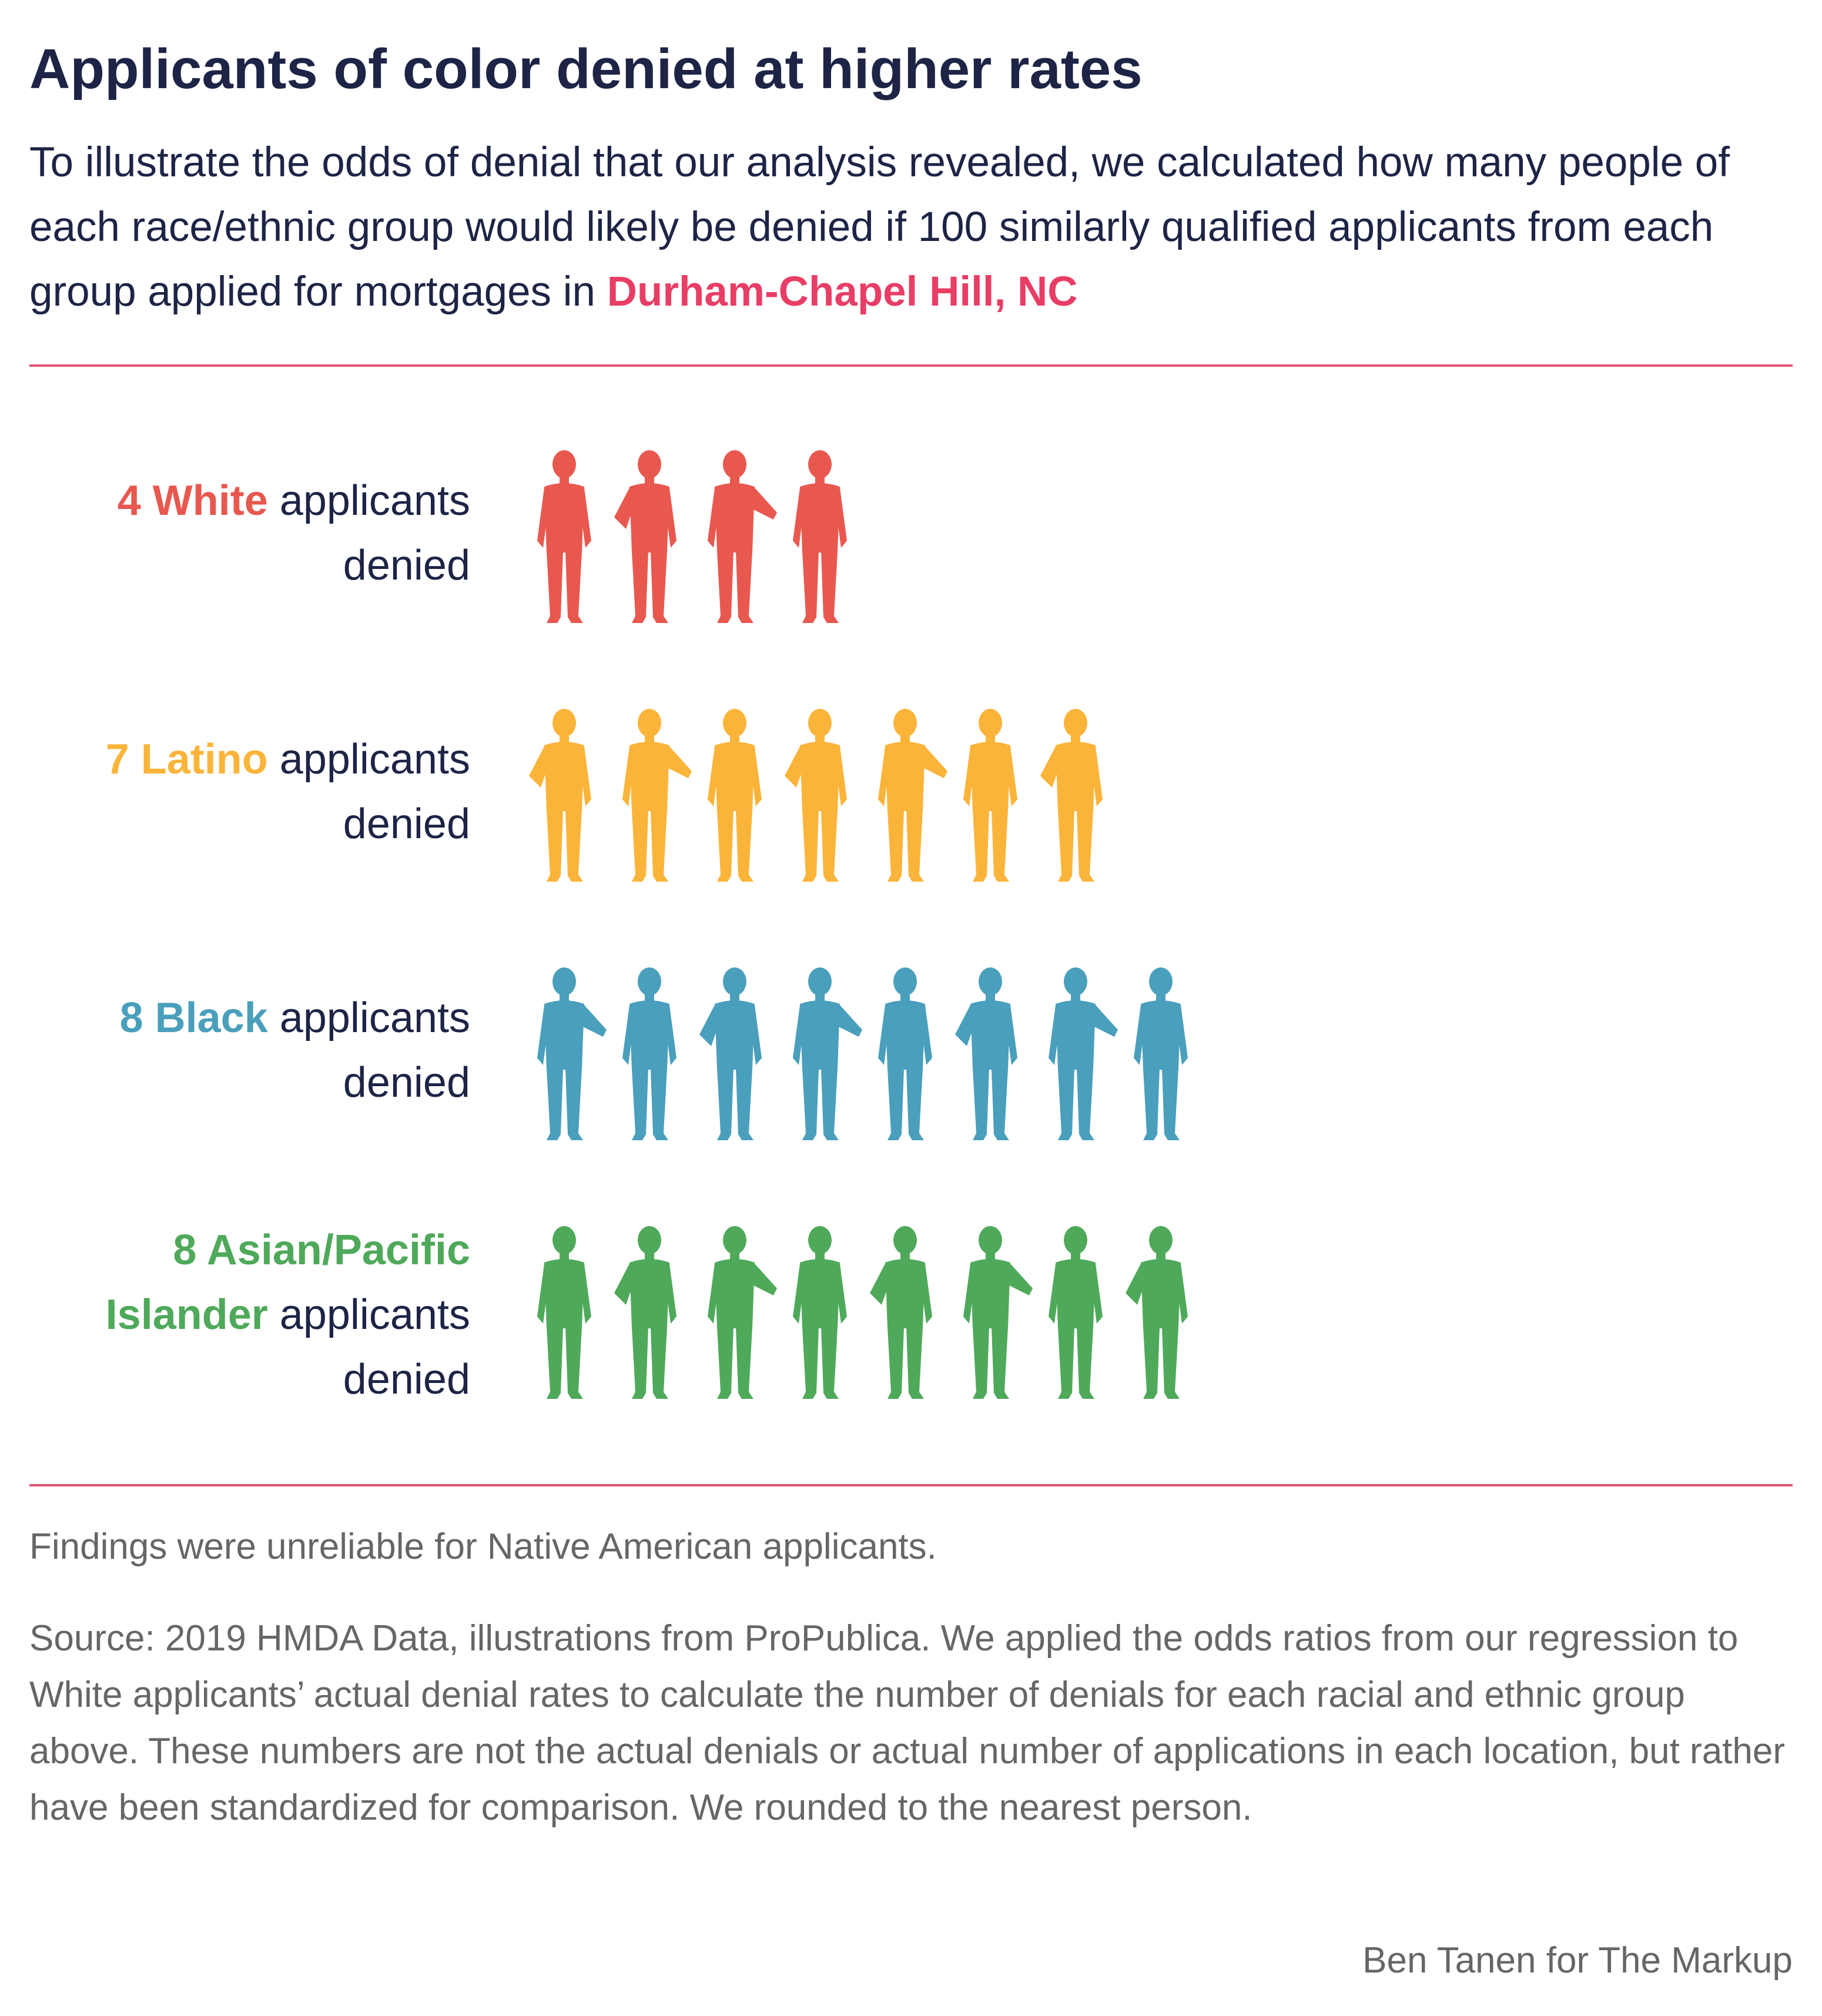 The width and height of the screenshot is (1822, 2016). I want to click on suffix-asian: applicants, so click(374, 1314).